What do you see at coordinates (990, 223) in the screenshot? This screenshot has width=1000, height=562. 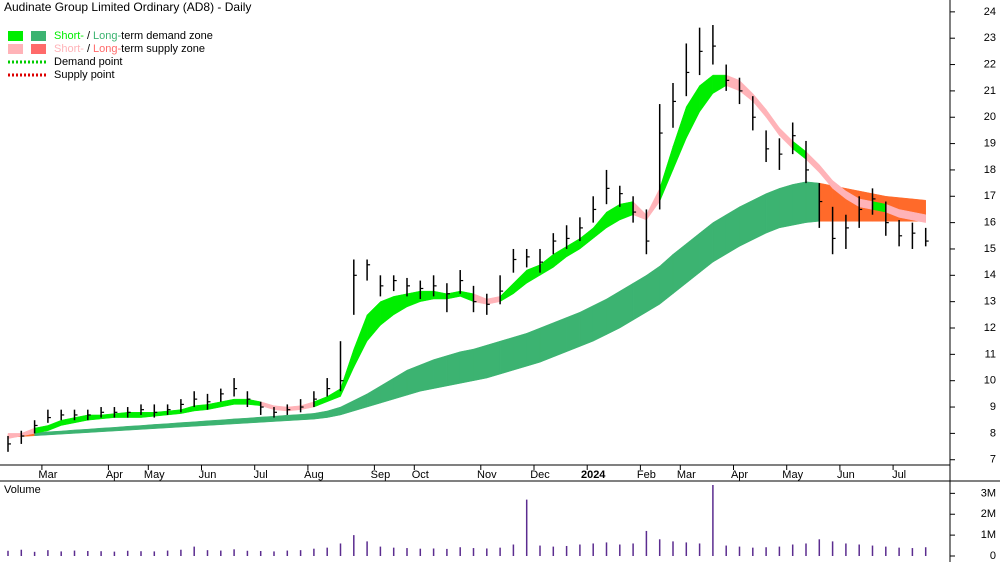 I see `y-tick-label: 16` at bounding box center [990, 223].